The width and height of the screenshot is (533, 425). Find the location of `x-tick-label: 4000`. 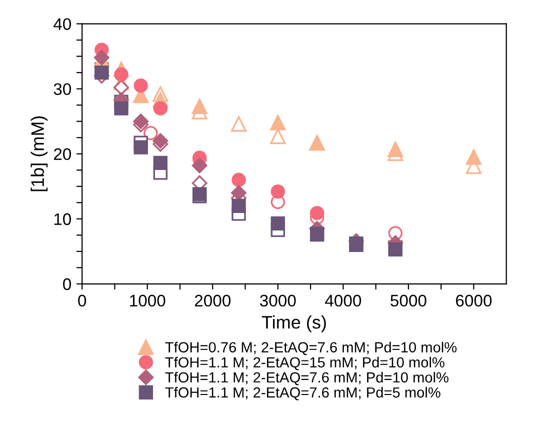

x-tick-label: 4000 is located at coordinates (343, 300).